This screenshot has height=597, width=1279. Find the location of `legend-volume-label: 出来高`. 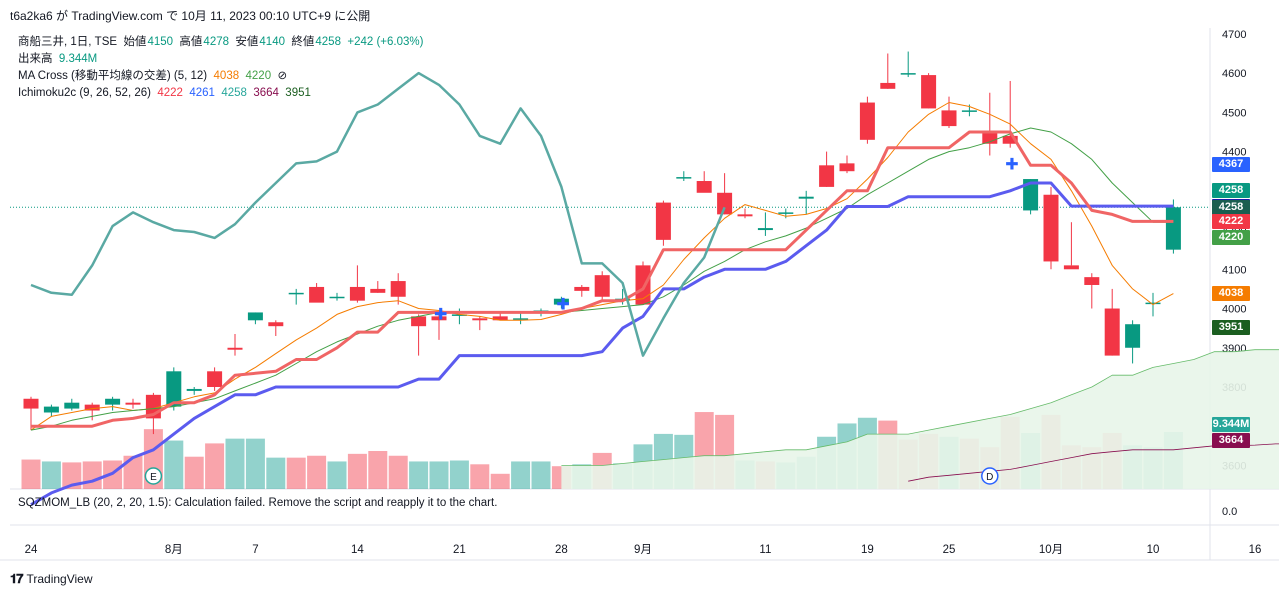

legend-volume-label: 出来高 is located at coordinates (35, 59).